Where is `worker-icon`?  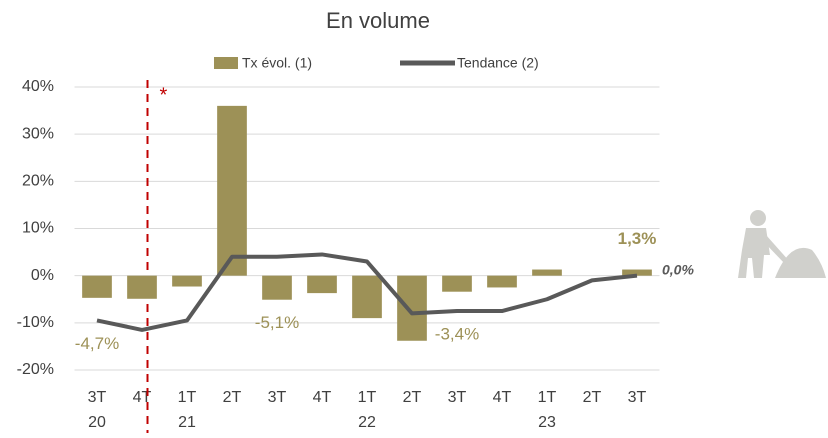 worker-icon is located at coordinates (782, 244).